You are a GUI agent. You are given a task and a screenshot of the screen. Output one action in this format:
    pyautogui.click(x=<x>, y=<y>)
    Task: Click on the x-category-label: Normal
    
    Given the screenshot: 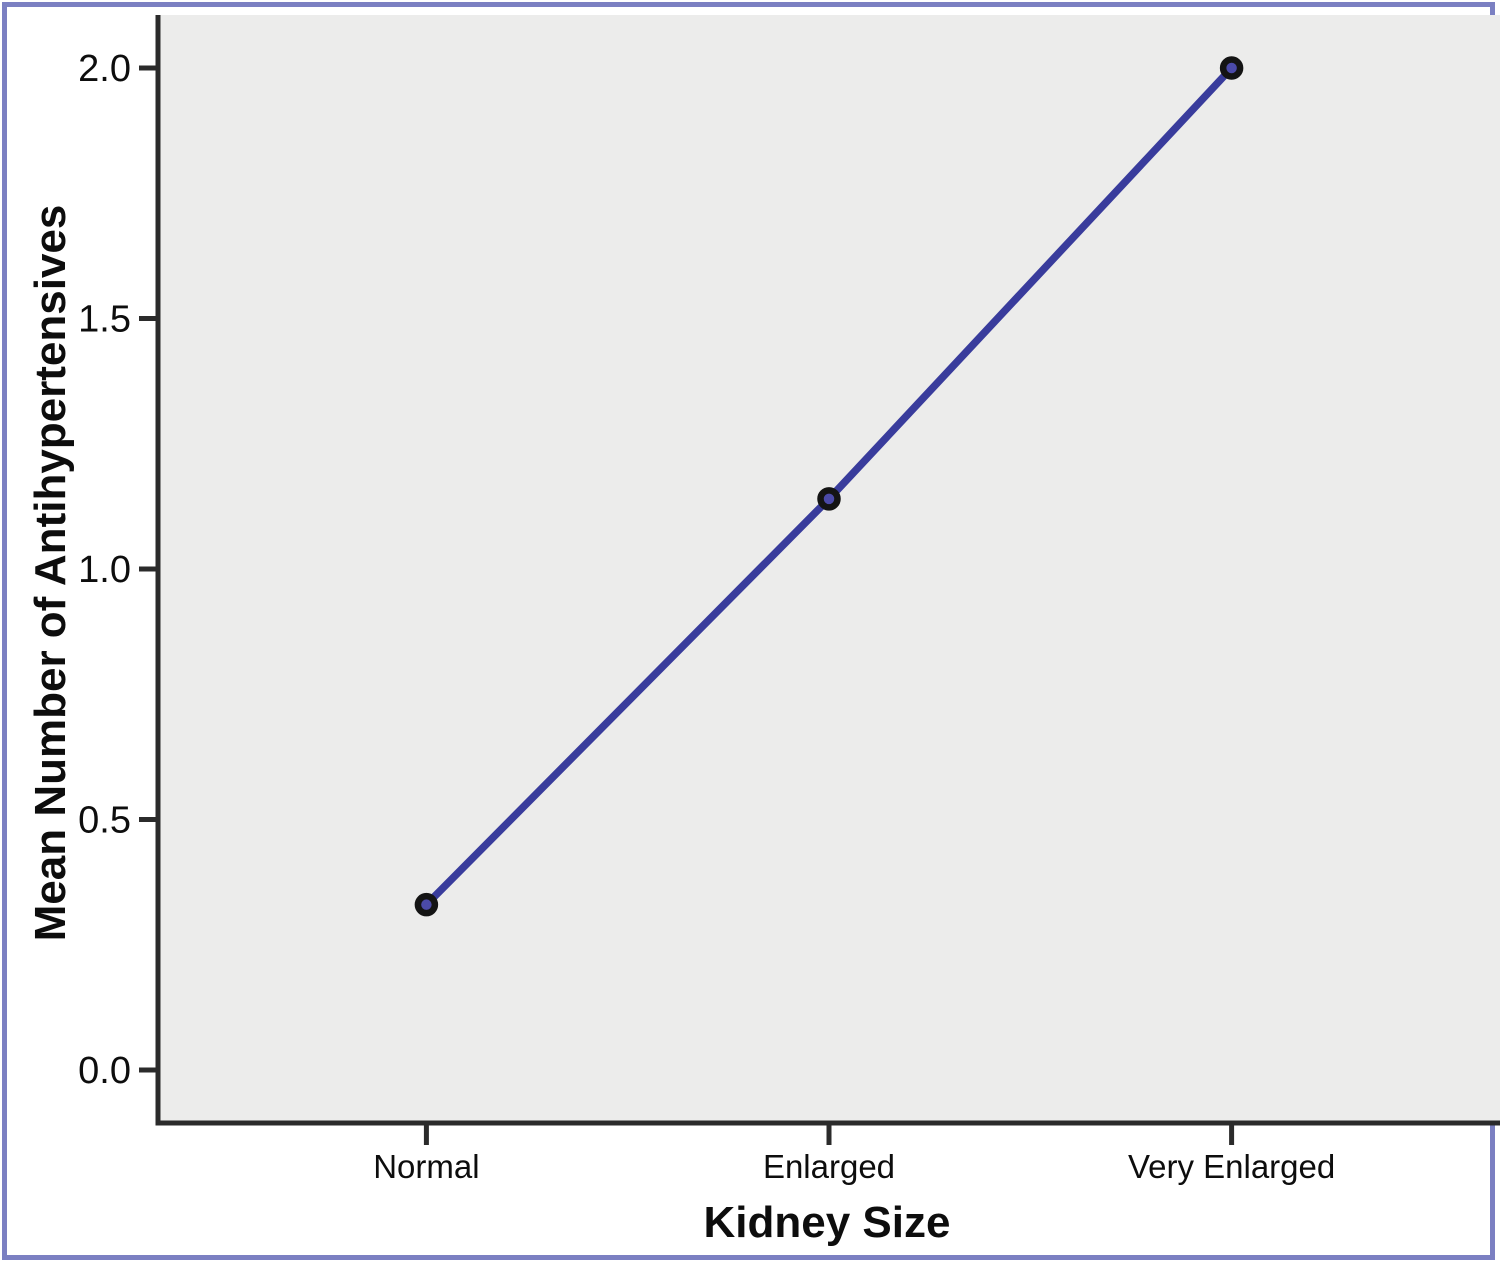 What is the action you would take?
    pyautogui.click(x=426, y=1166)
    